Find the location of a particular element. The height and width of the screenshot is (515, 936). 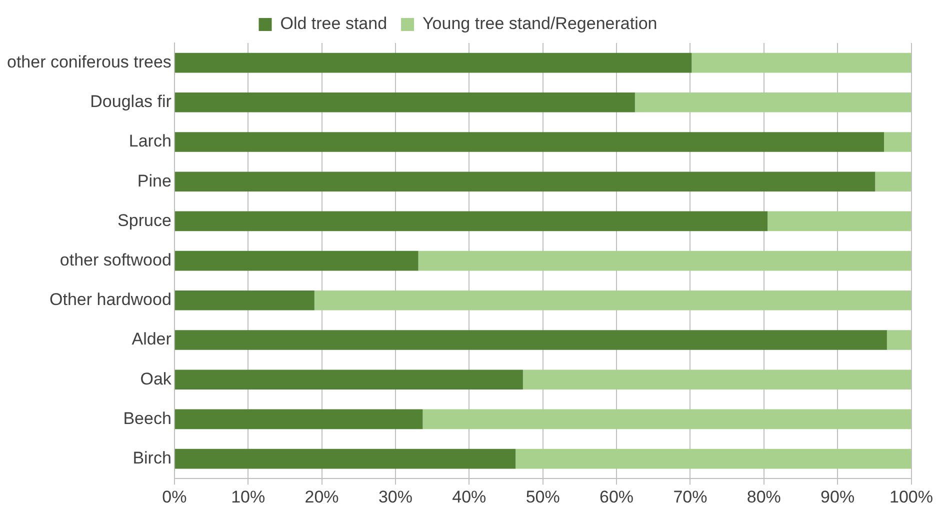

x-tick-label: 20% is located at coordinates (321, 496).